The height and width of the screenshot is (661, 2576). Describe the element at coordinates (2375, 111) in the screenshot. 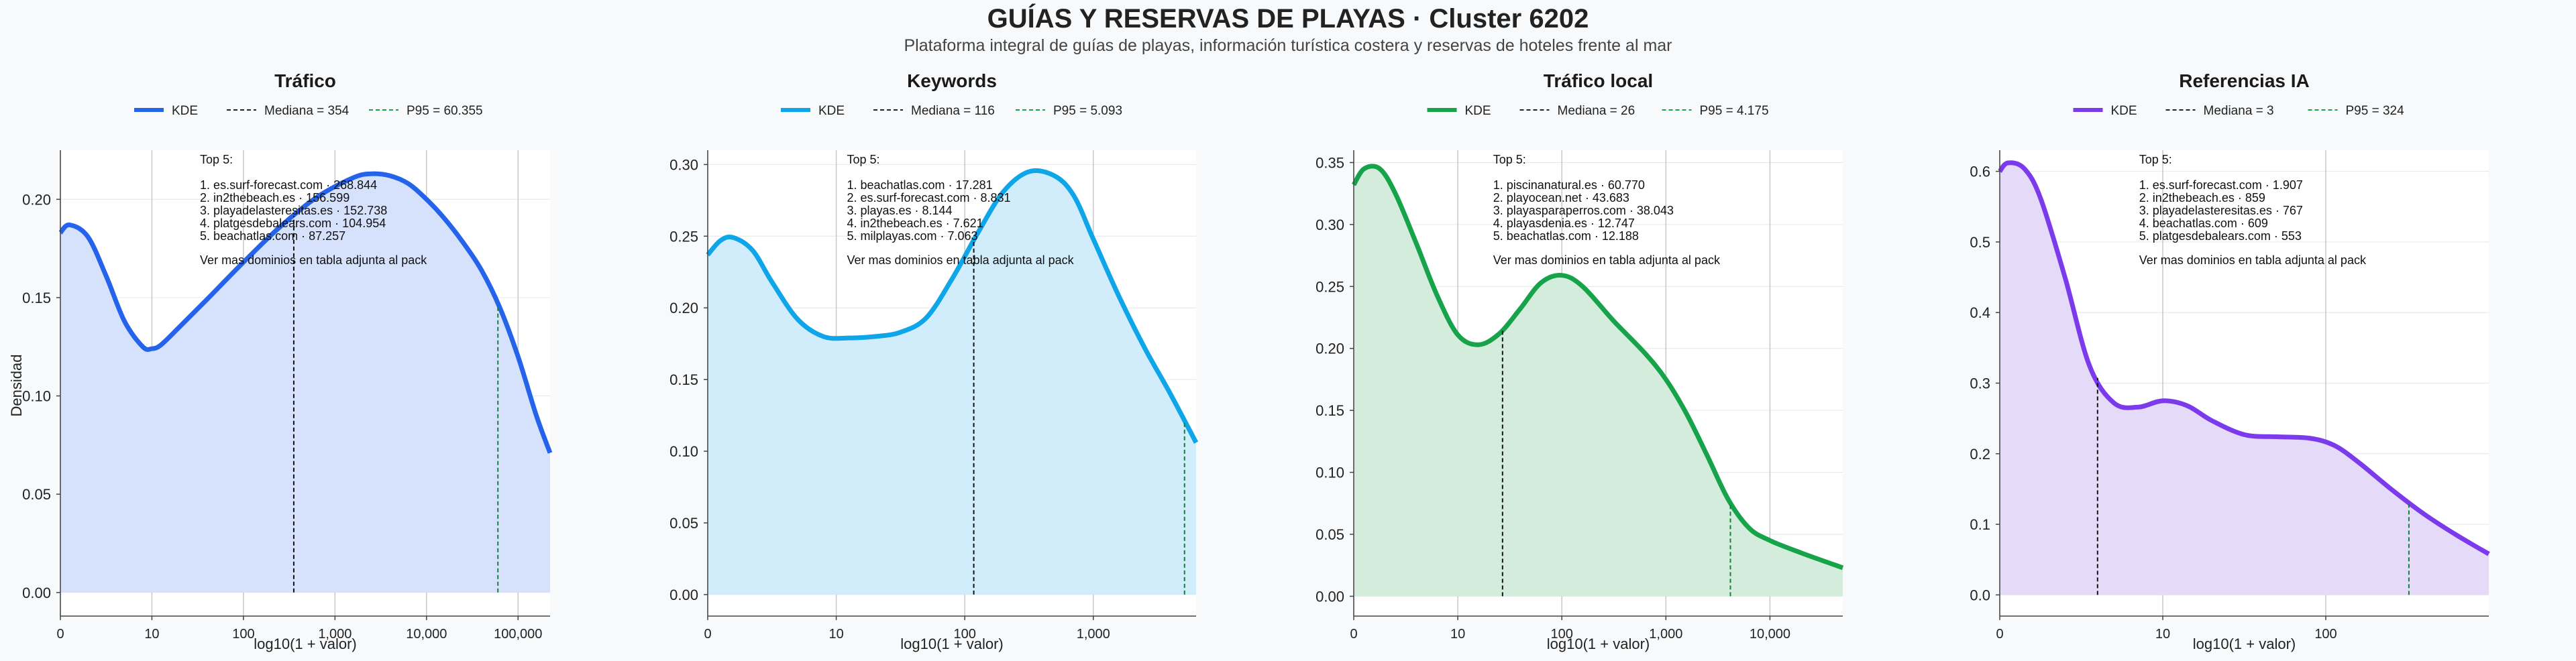

I see `legend-p95-label: P95 = 324` at that location.